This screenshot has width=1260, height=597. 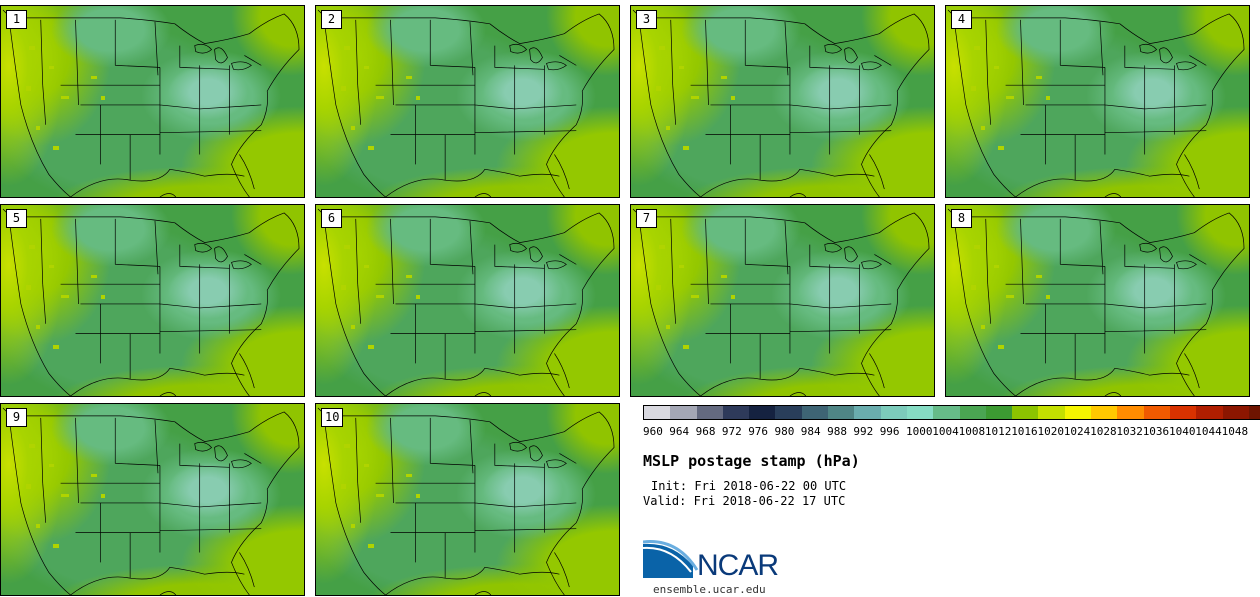 I want to click on colorbar-tick-label: 1028, so click(x=1103, y=431).